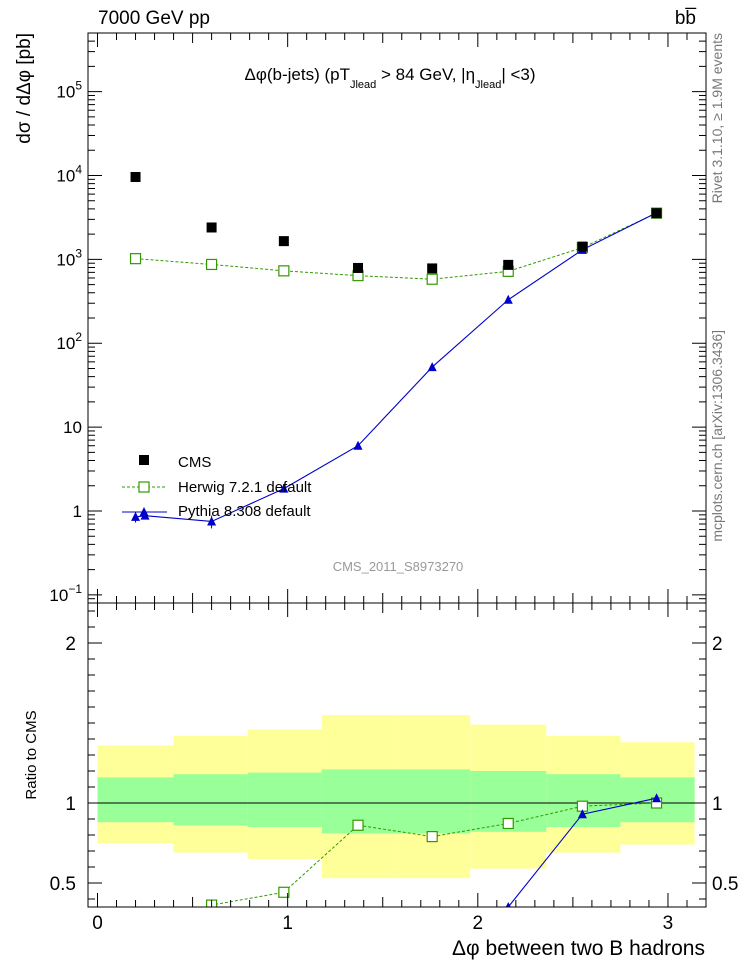  What do you see at coordinates (72, 427) in the screenshot?
I see `main-y-tick-label: 10` at bounding box center [72, 427].